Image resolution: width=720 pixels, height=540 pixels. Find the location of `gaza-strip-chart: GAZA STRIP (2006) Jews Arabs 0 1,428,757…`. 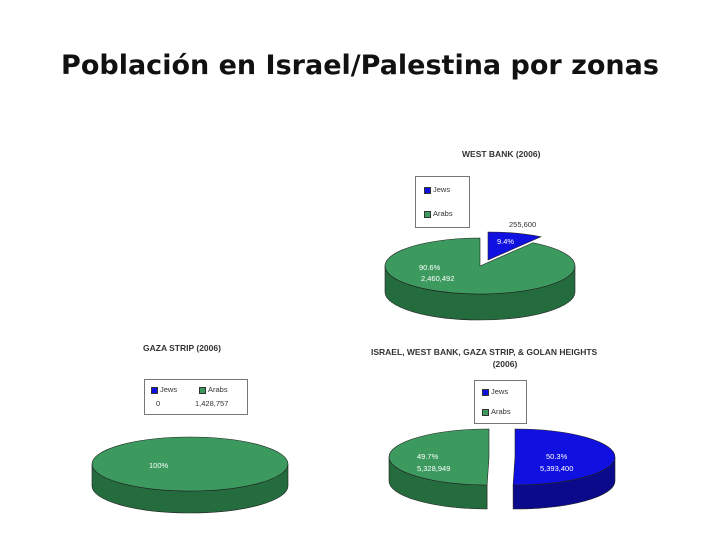

gaza-strip-chart: GAZA STRIP (2006) Jews Arabs 0 1,428,757… is located at coordinates (190, 424).